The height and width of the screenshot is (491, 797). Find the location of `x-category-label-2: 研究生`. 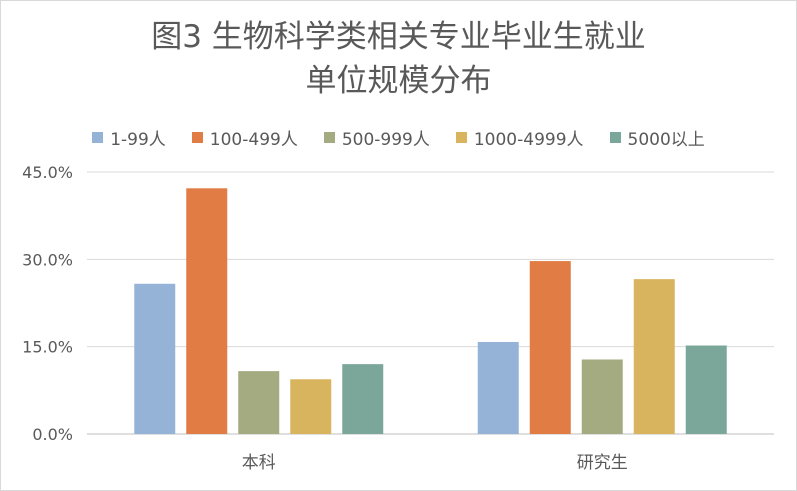

x-category-label-2: 研究生 is located at coordinates (602, 463).